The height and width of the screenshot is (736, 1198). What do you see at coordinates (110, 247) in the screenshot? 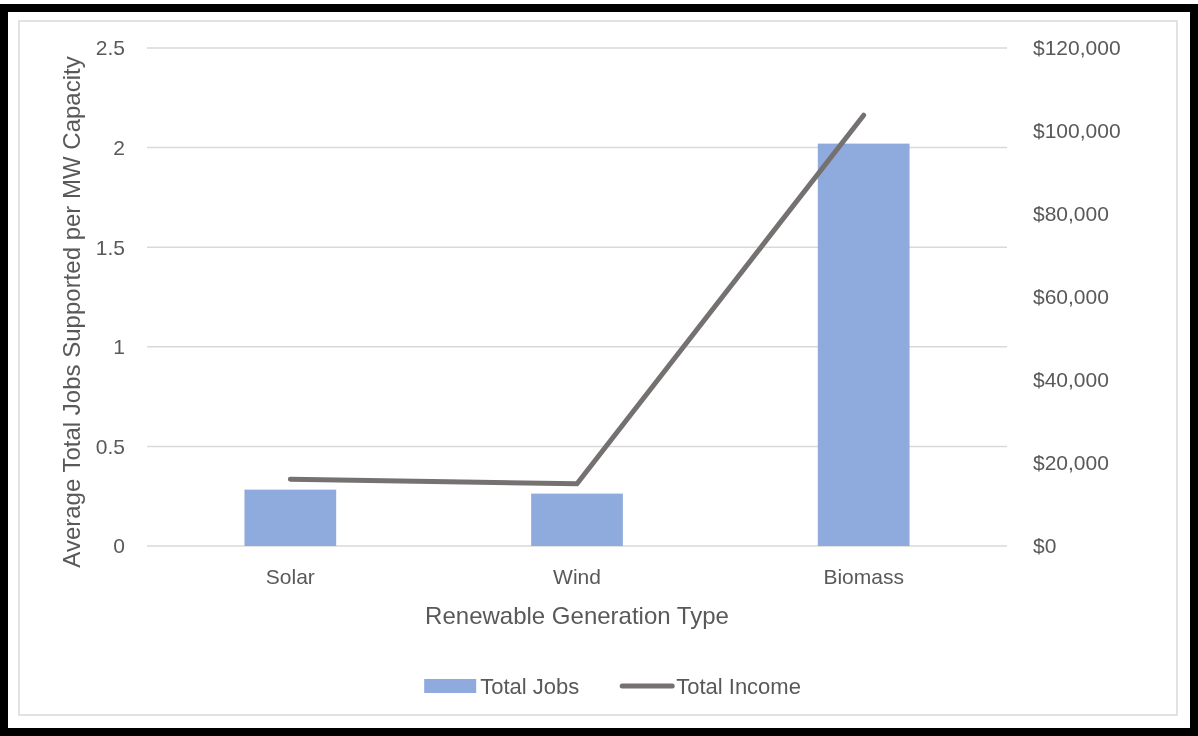
I see `y-tick-label: 1.5` at bounding box center [110, 247].